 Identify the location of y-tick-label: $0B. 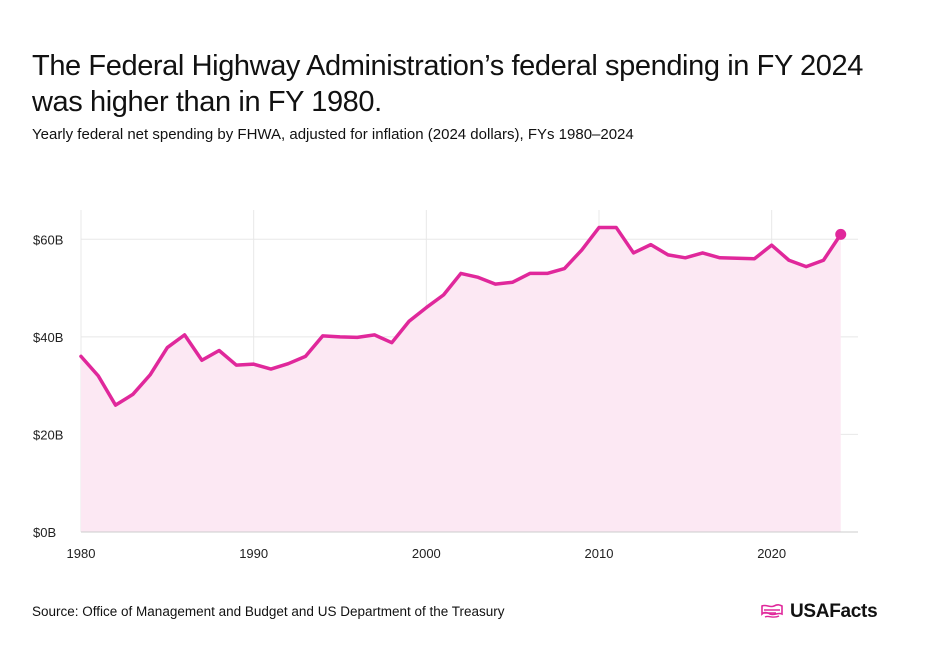
(44, 532).